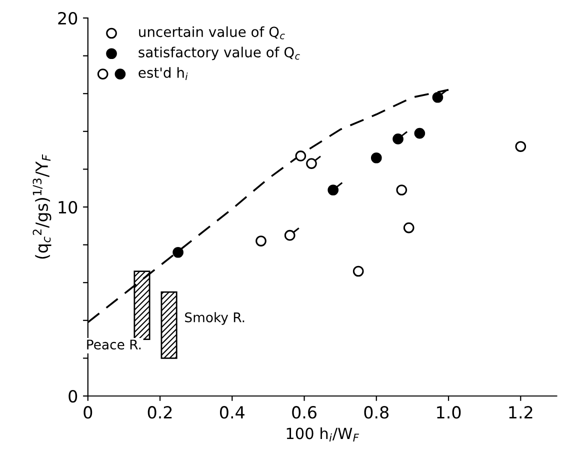 This screenshot has width=586, height=450. What do you see at coordinates (212, 33) in the screenshot?
I see `legend-label: uncertain value of Q$_{c}$` at bounding box center [212, 33].